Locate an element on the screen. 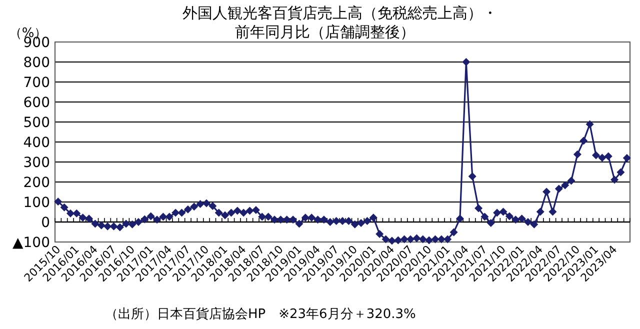 Image resolution: width=640 pixels, height=329 pixels. y-tick-label: 300 is located at coordinates (36, 163).